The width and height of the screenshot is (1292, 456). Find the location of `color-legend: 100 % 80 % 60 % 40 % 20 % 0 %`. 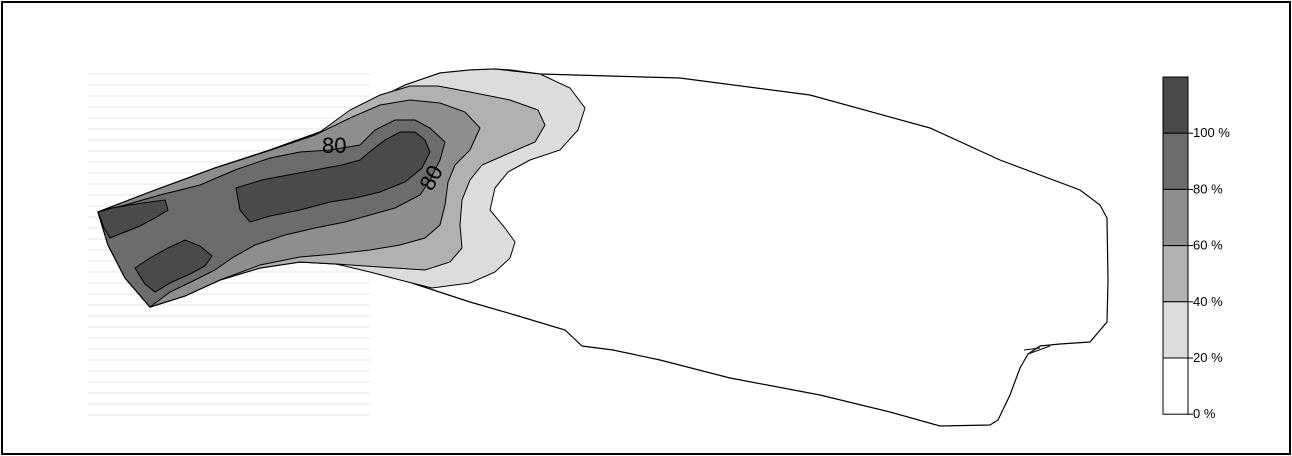

color-legend: 100 % 80 % 60 % 40 % 20 % 0 % is located at coordinates (1196, 248).